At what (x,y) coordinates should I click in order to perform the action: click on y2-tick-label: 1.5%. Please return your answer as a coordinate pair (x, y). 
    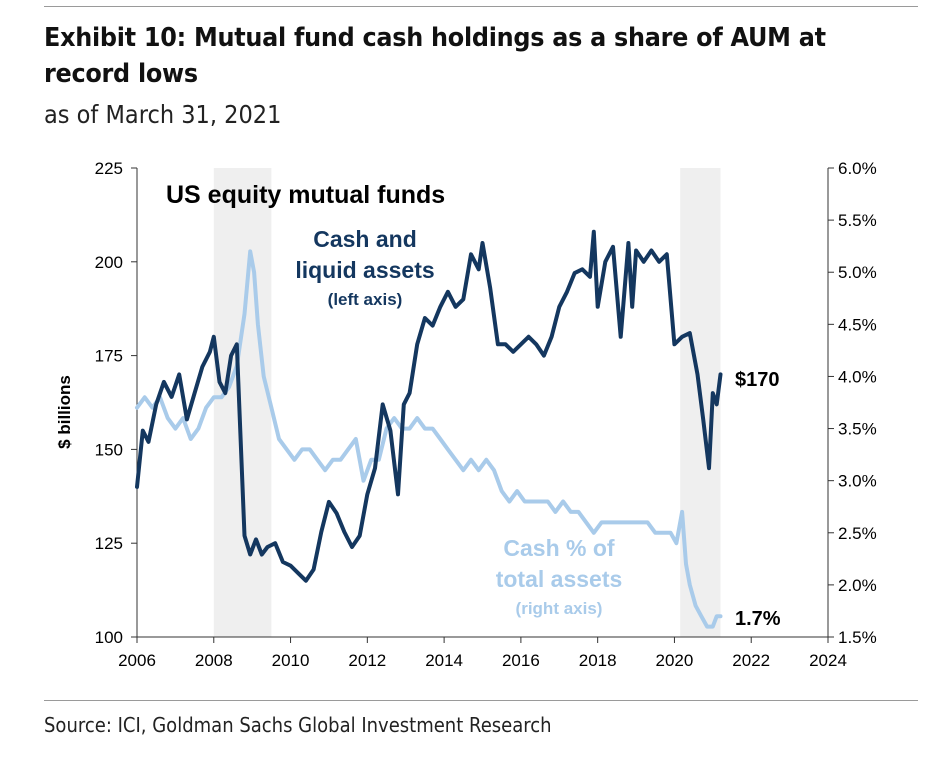
    Looking at the image, I should click on (857, 637).